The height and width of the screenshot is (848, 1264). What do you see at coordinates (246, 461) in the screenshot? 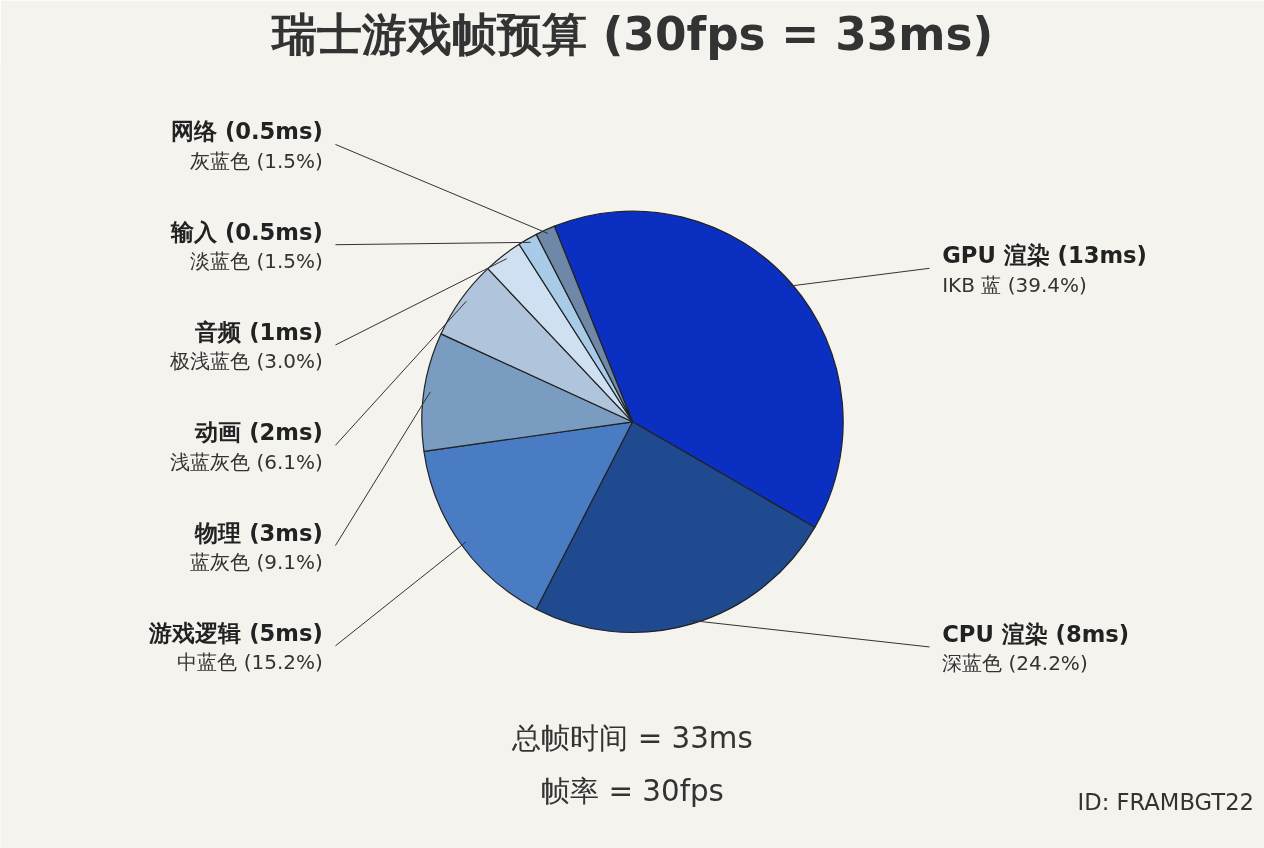
I see `data-label: 浅蓝灰色 (6.1%)` at bounding box center [246, 461].